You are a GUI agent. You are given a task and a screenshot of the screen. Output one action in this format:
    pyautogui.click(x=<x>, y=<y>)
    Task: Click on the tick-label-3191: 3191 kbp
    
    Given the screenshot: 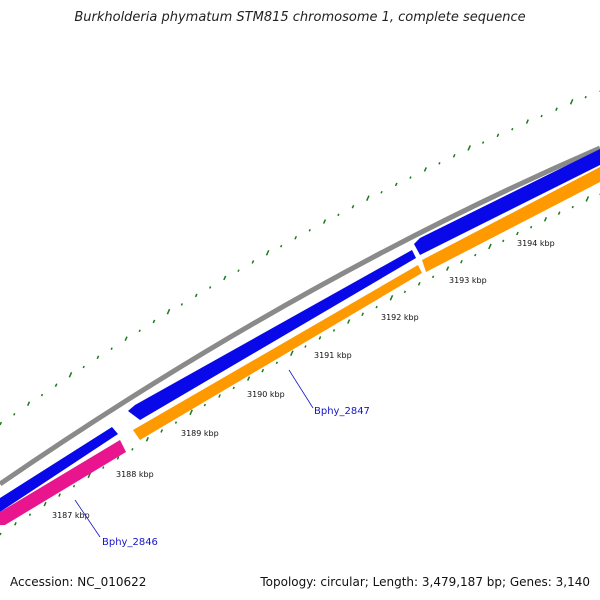 What is the action you would take?
    pyautogui.click(x=333, y=355)
    